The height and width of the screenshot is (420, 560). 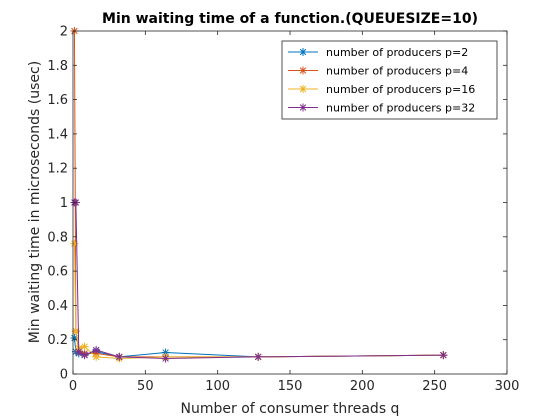 I want to click on legend-entry: number of producers p=32, so click(x=381, y=108).